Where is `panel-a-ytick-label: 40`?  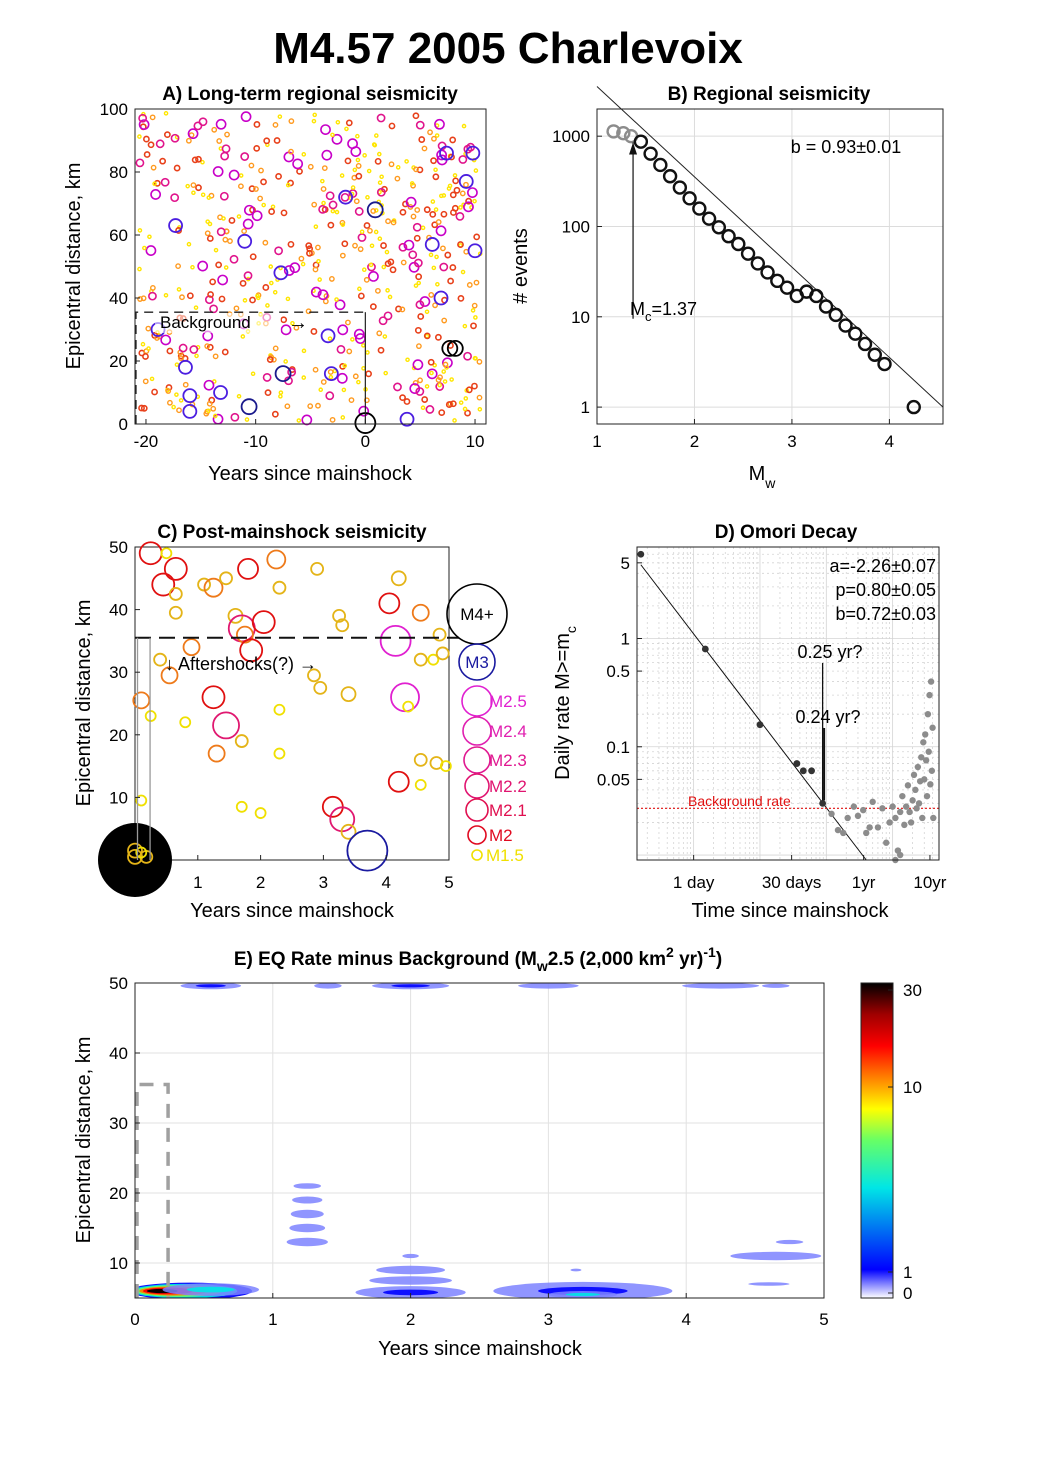 panel-a-ytick-label: 40 is located at coordinates (118, 298).